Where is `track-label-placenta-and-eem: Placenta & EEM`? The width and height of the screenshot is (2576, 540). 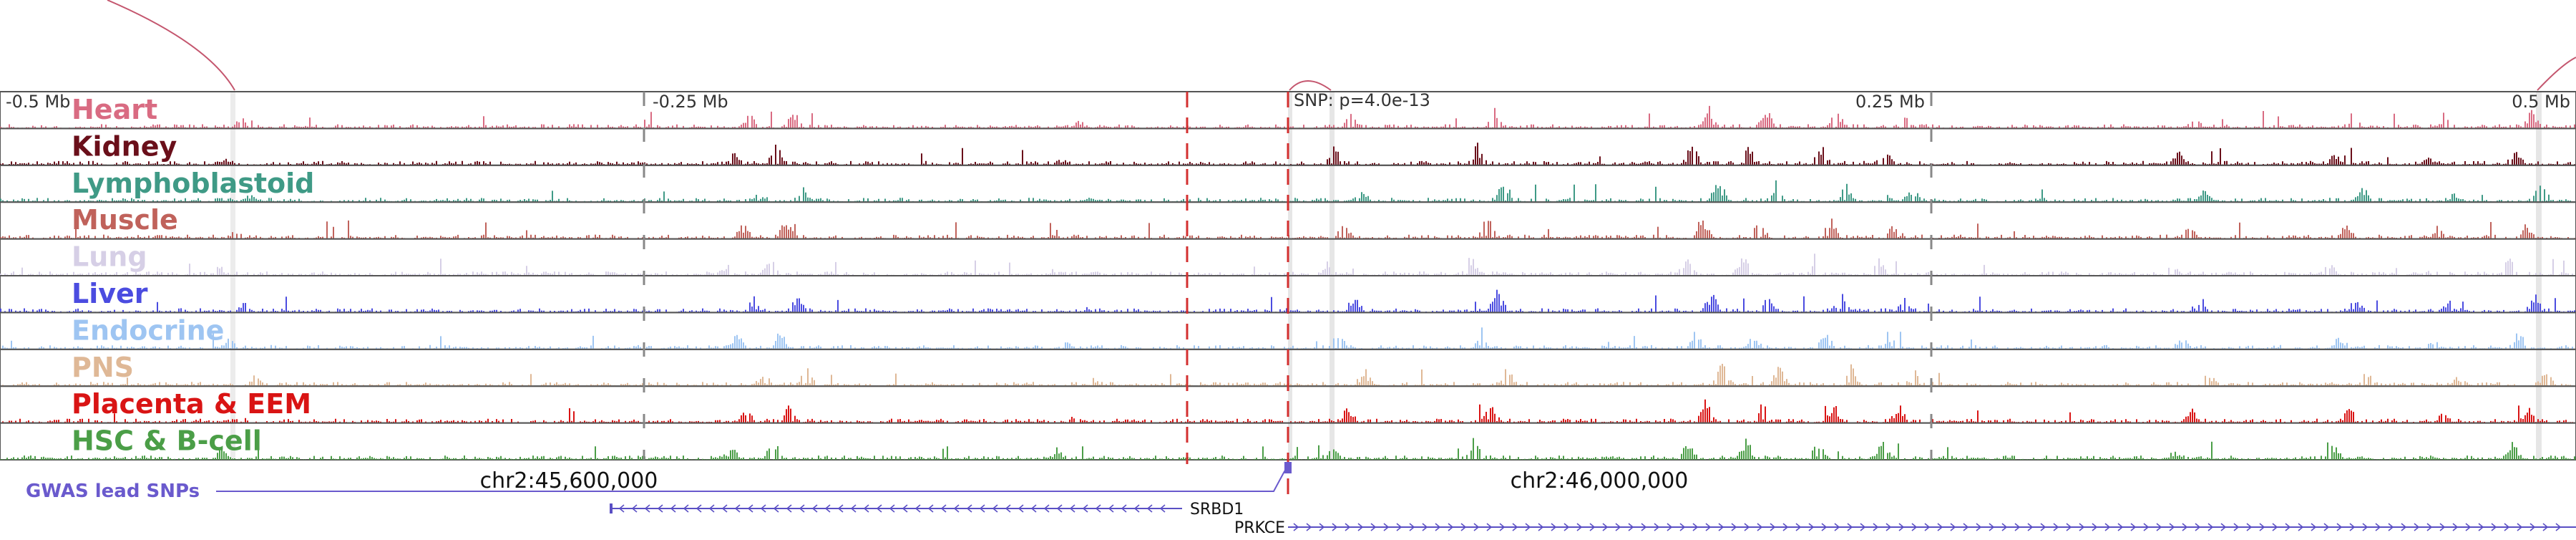 track-label-placenta-and-eem: Placenta & EEM is located at coordinates (191, 404).